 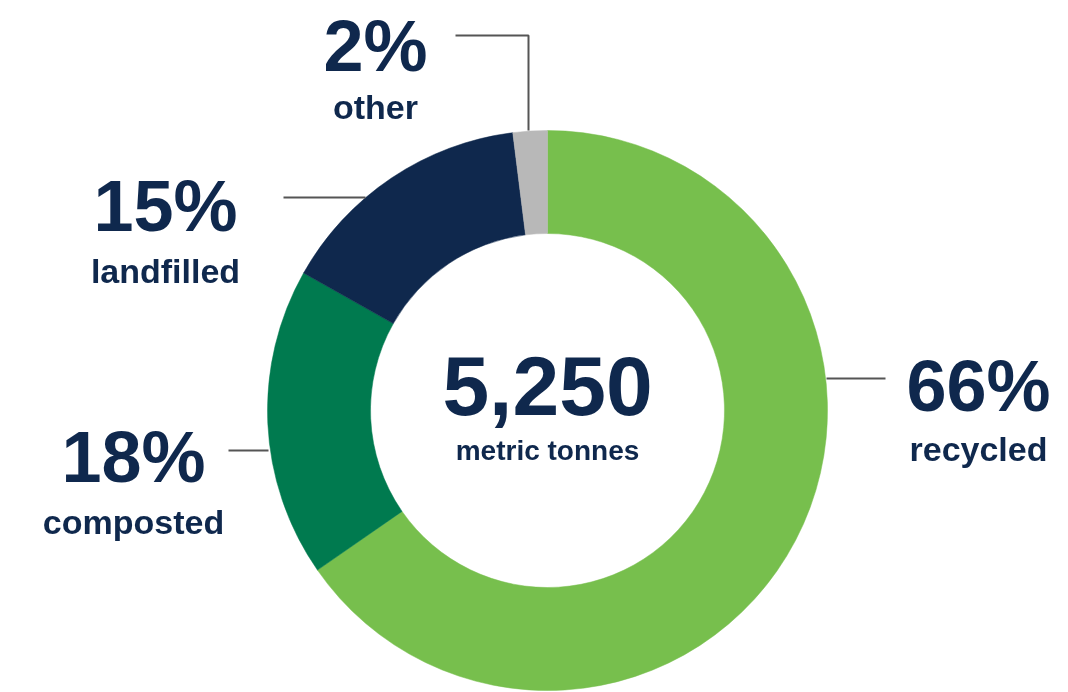 I want to click on text: metric tonnes, so click(x=547, y=450).